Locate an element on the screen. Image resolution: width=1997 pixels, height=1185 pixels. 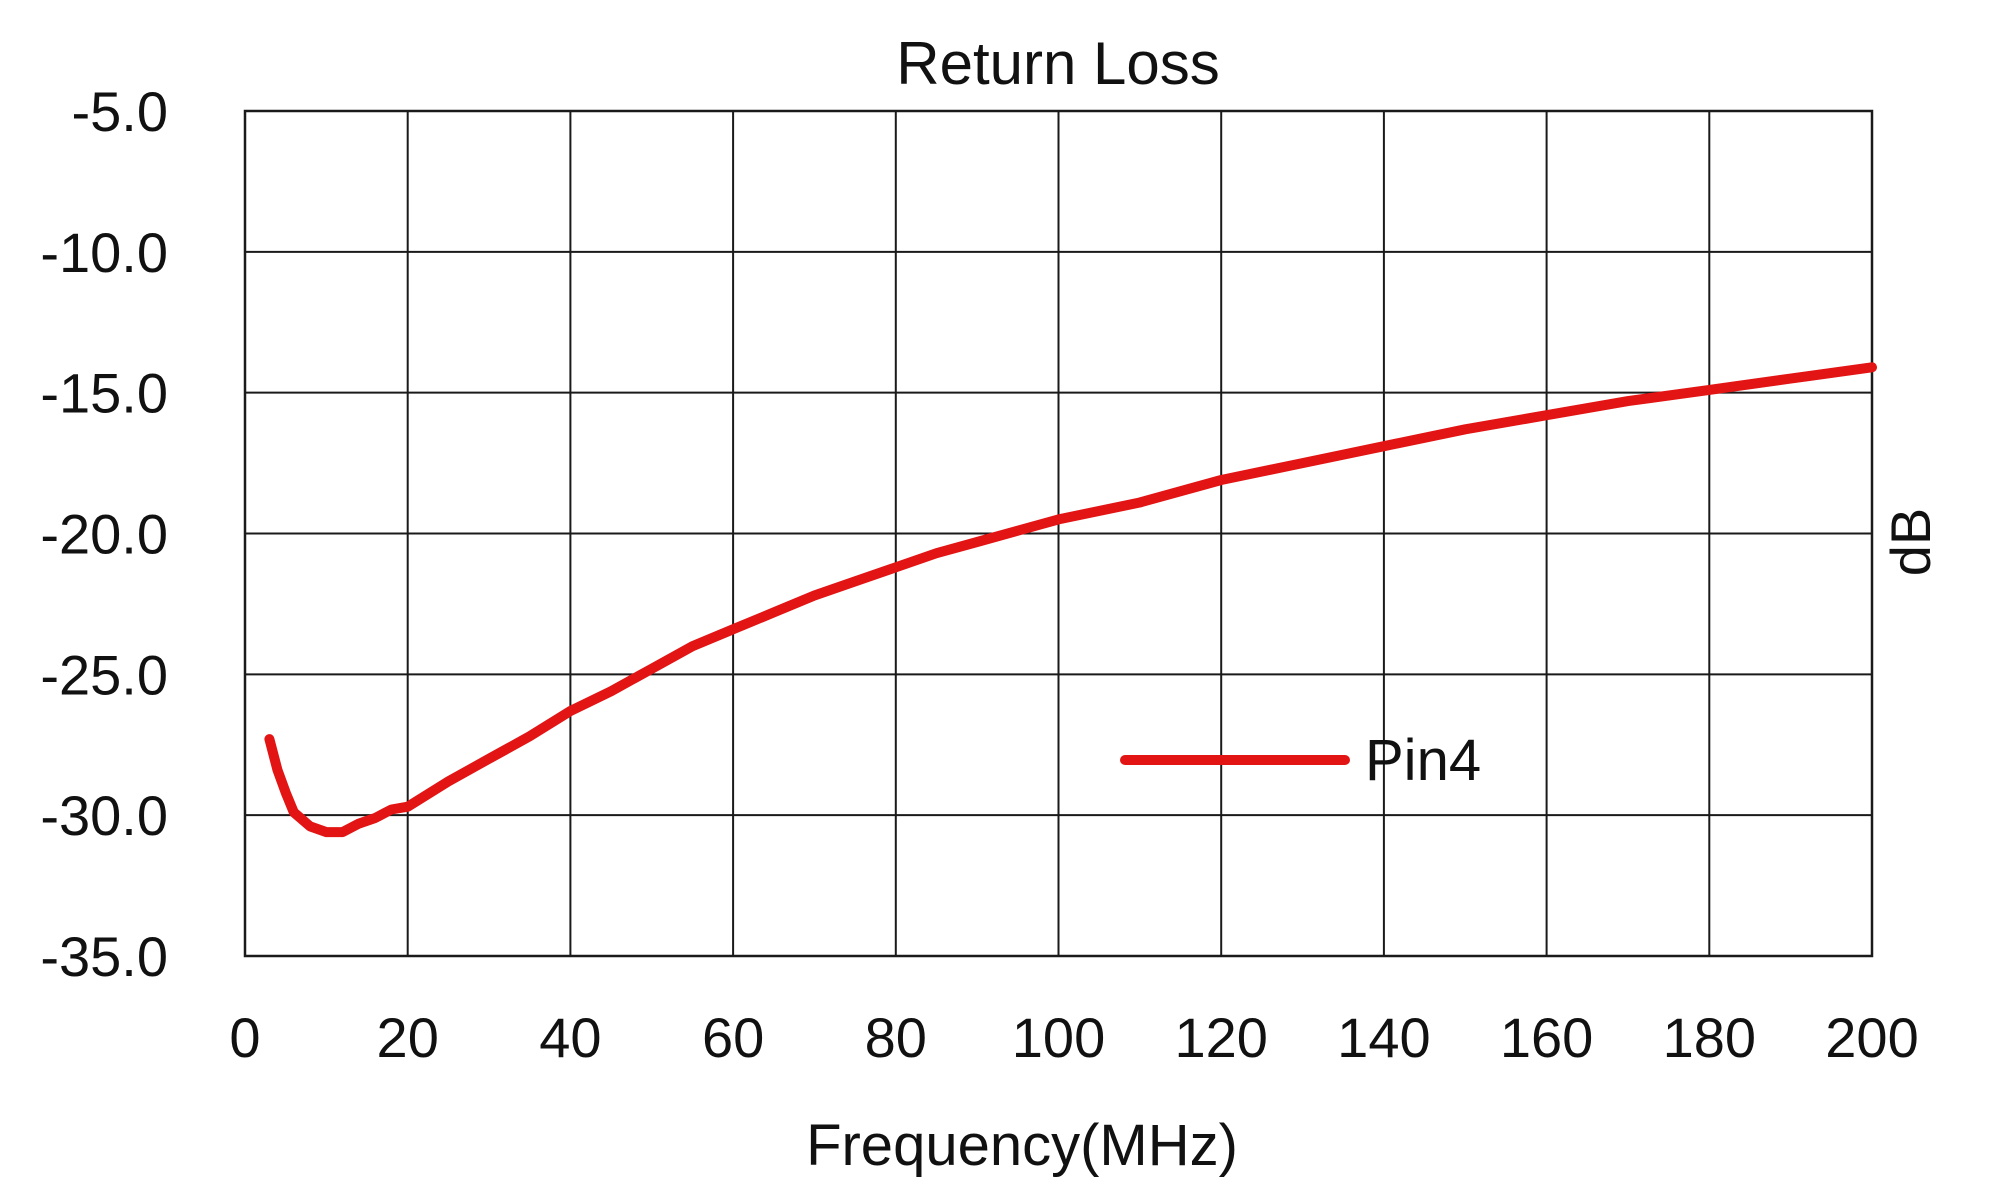
y-tick-label: -20.0 is located at coordinates (104, 534).